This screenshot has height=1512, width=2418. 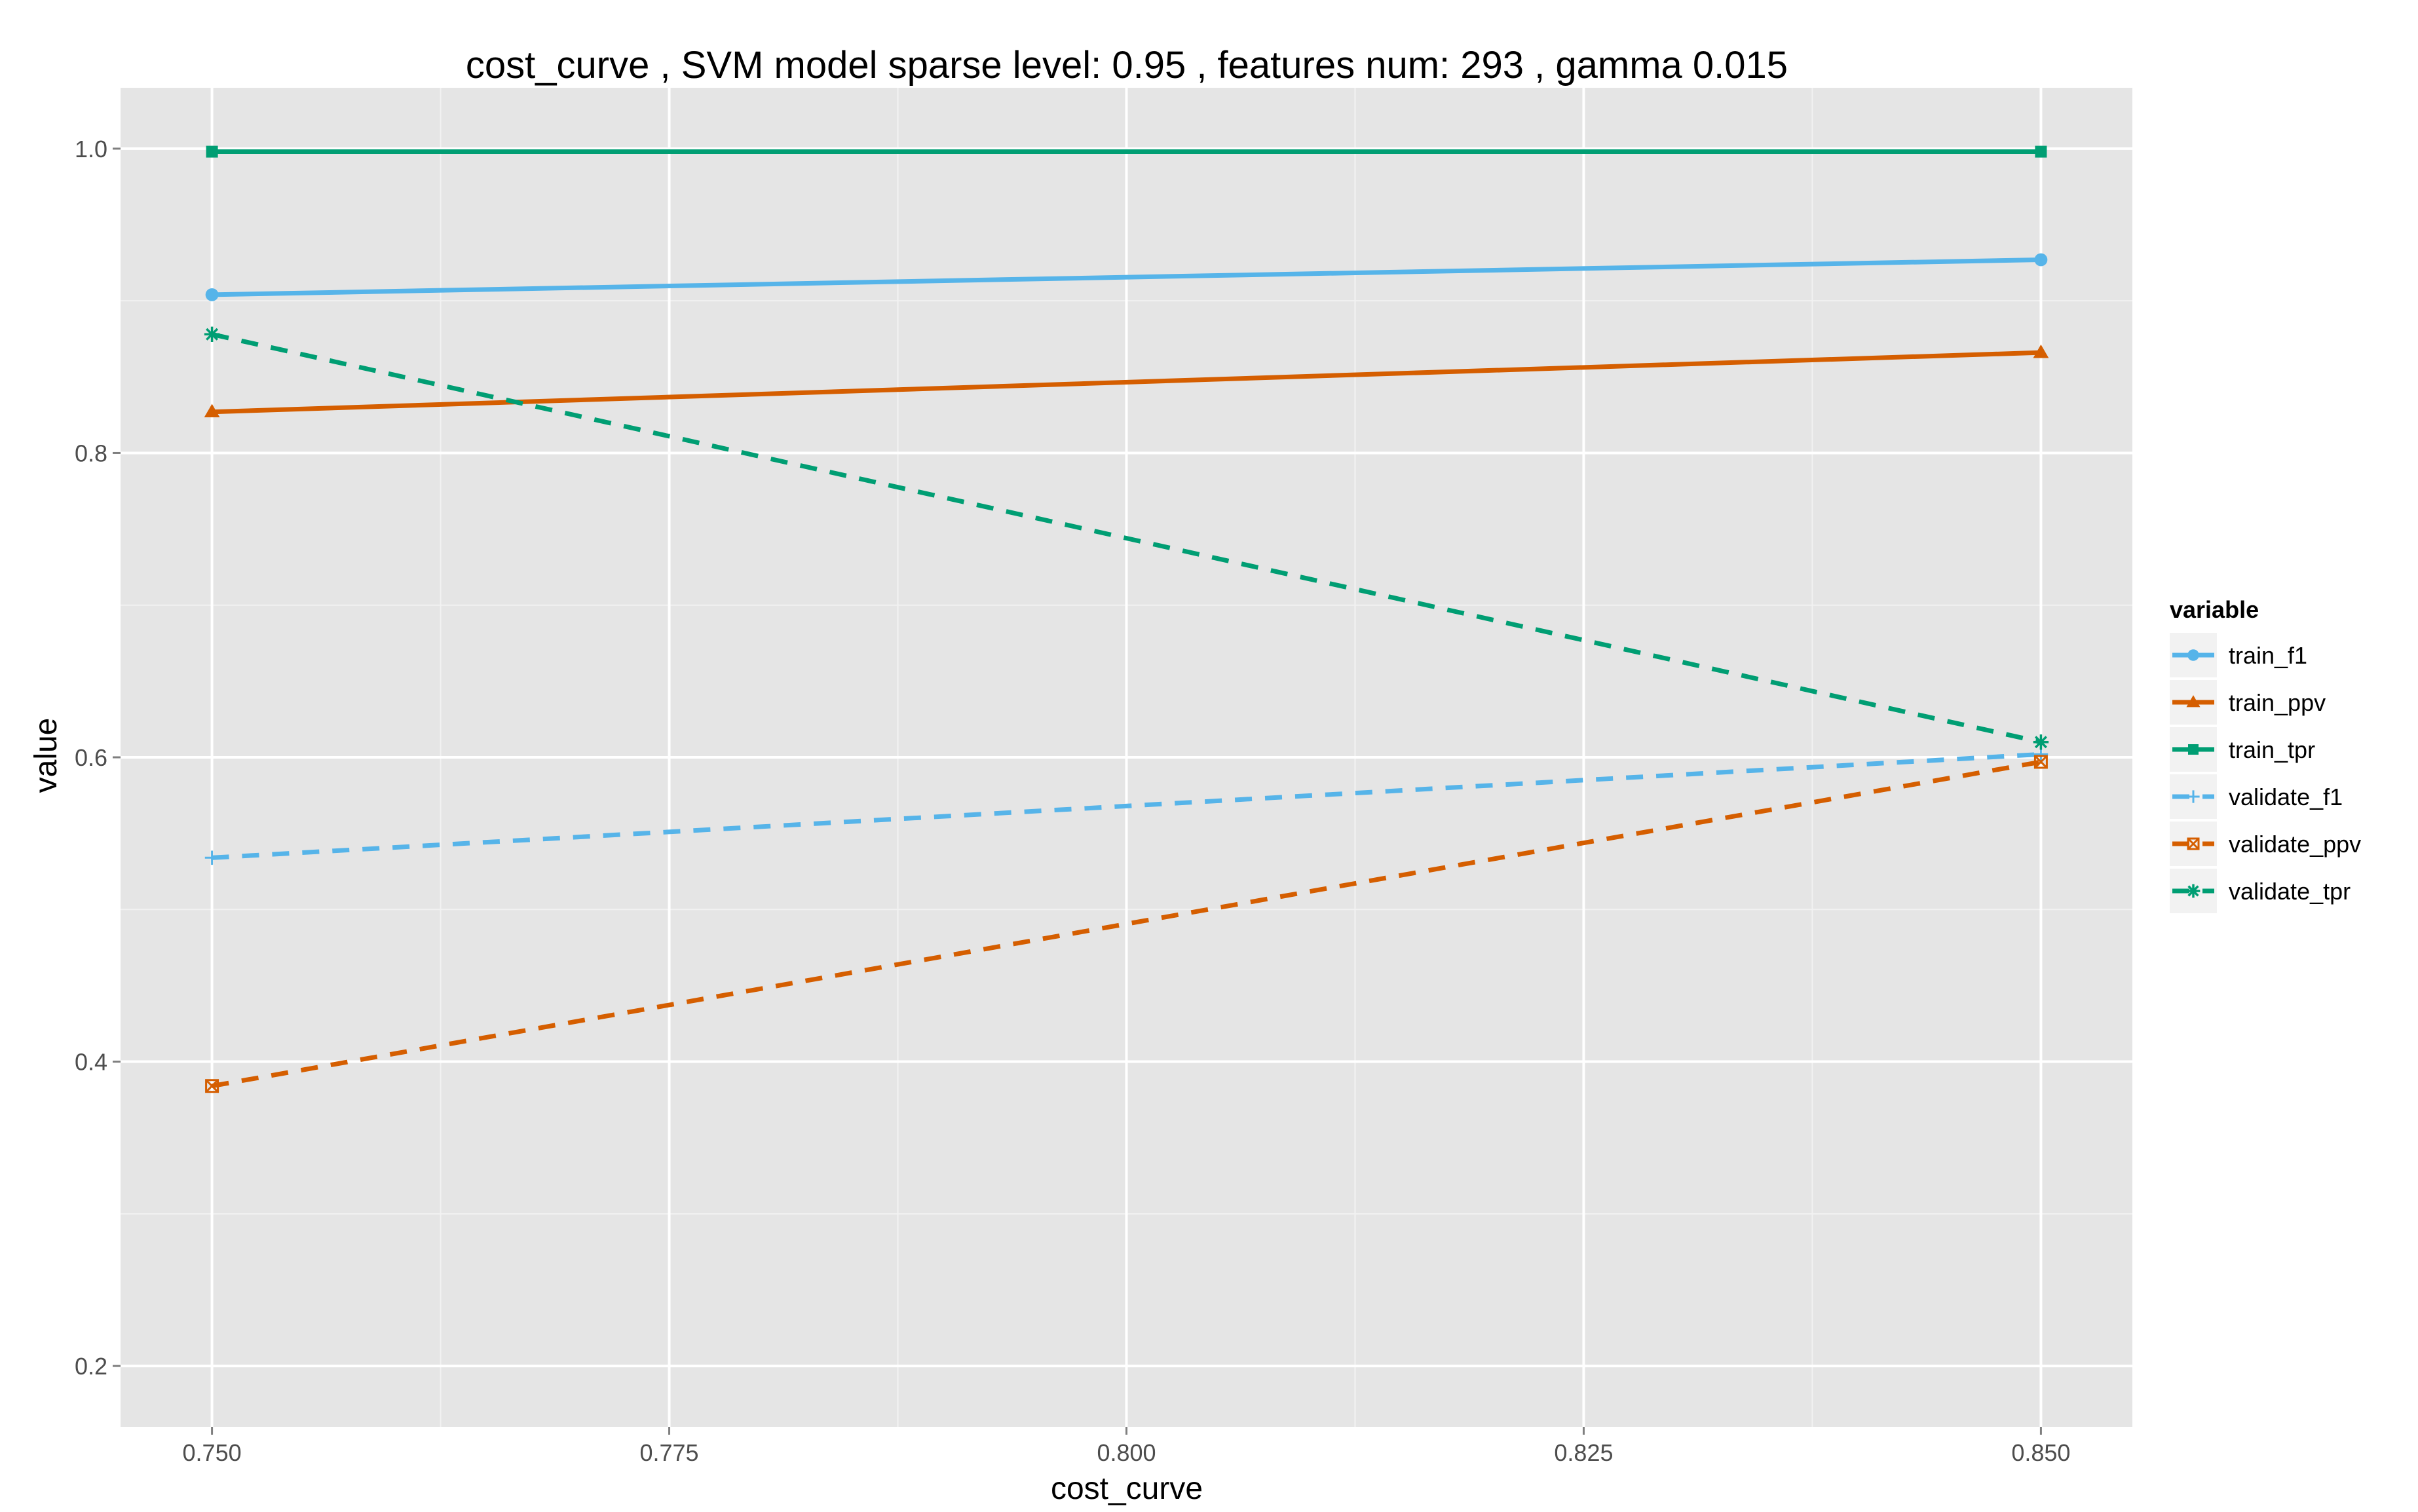 What do you see at coordinates (91, 1366) in the screenshot?
I see `y-tick-label: 0.2` at bounding box center [91, 1366].